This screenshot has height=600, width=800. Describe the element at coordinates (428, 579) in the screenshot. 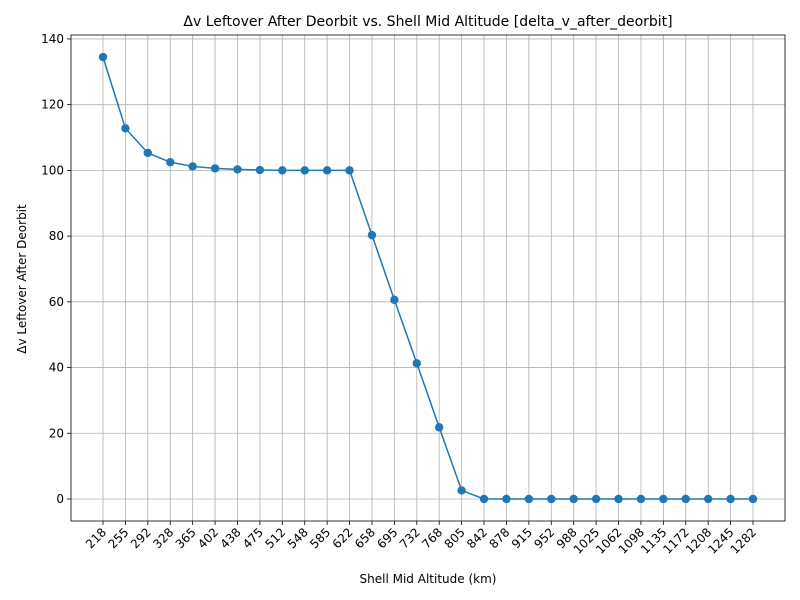

I see `x-axis-label: Shell Mid Altitude (km)` at that location.